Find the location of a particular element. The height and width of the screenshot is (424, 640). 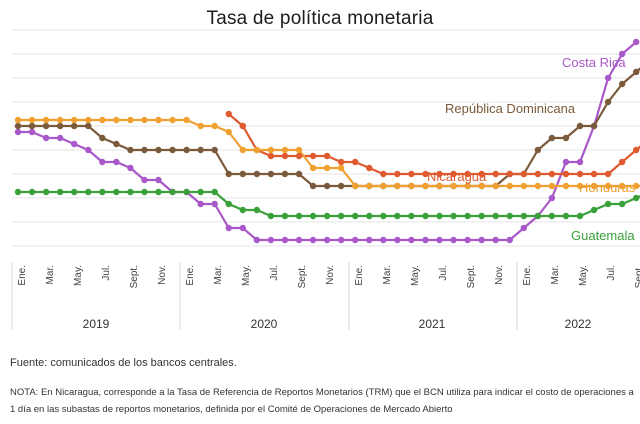

year-label: 2020 is located at coordinates (264, 324).